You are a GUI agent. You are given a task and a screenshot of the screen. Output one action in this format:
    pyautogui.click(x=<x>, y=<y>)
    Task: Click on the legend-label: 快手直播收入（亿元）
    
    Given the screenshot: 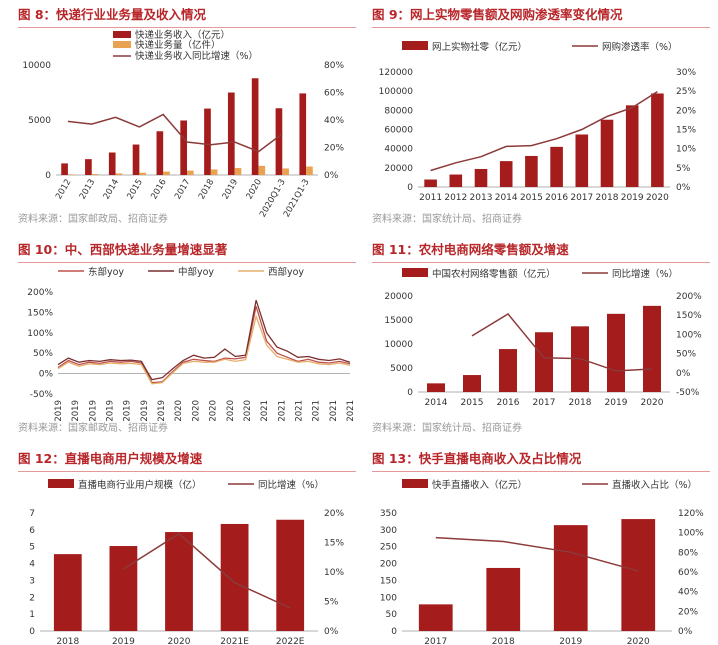 What is the action you would take?
    pyautogui.click(x=479, y=485)
    